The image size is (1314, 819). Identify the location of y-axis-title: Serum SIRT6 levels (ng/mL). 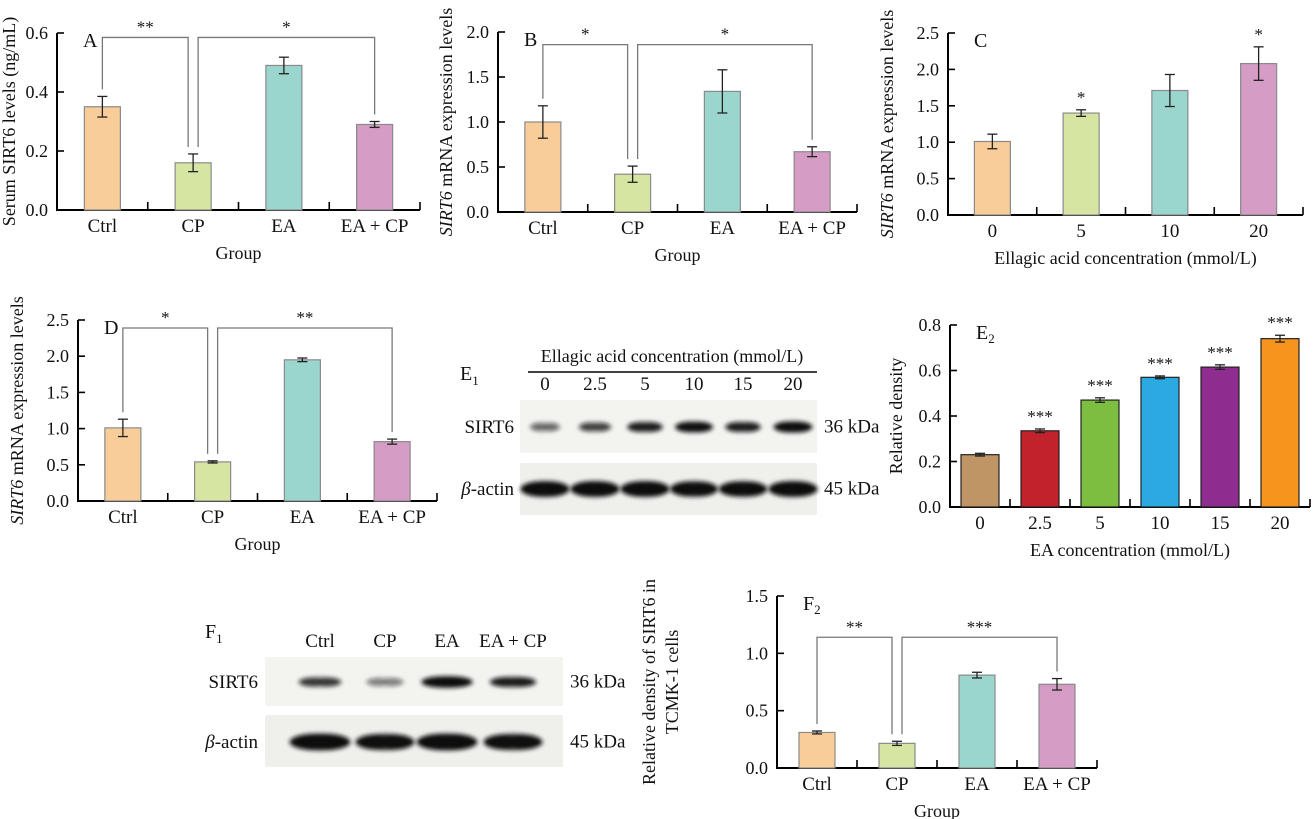
(10, 121).